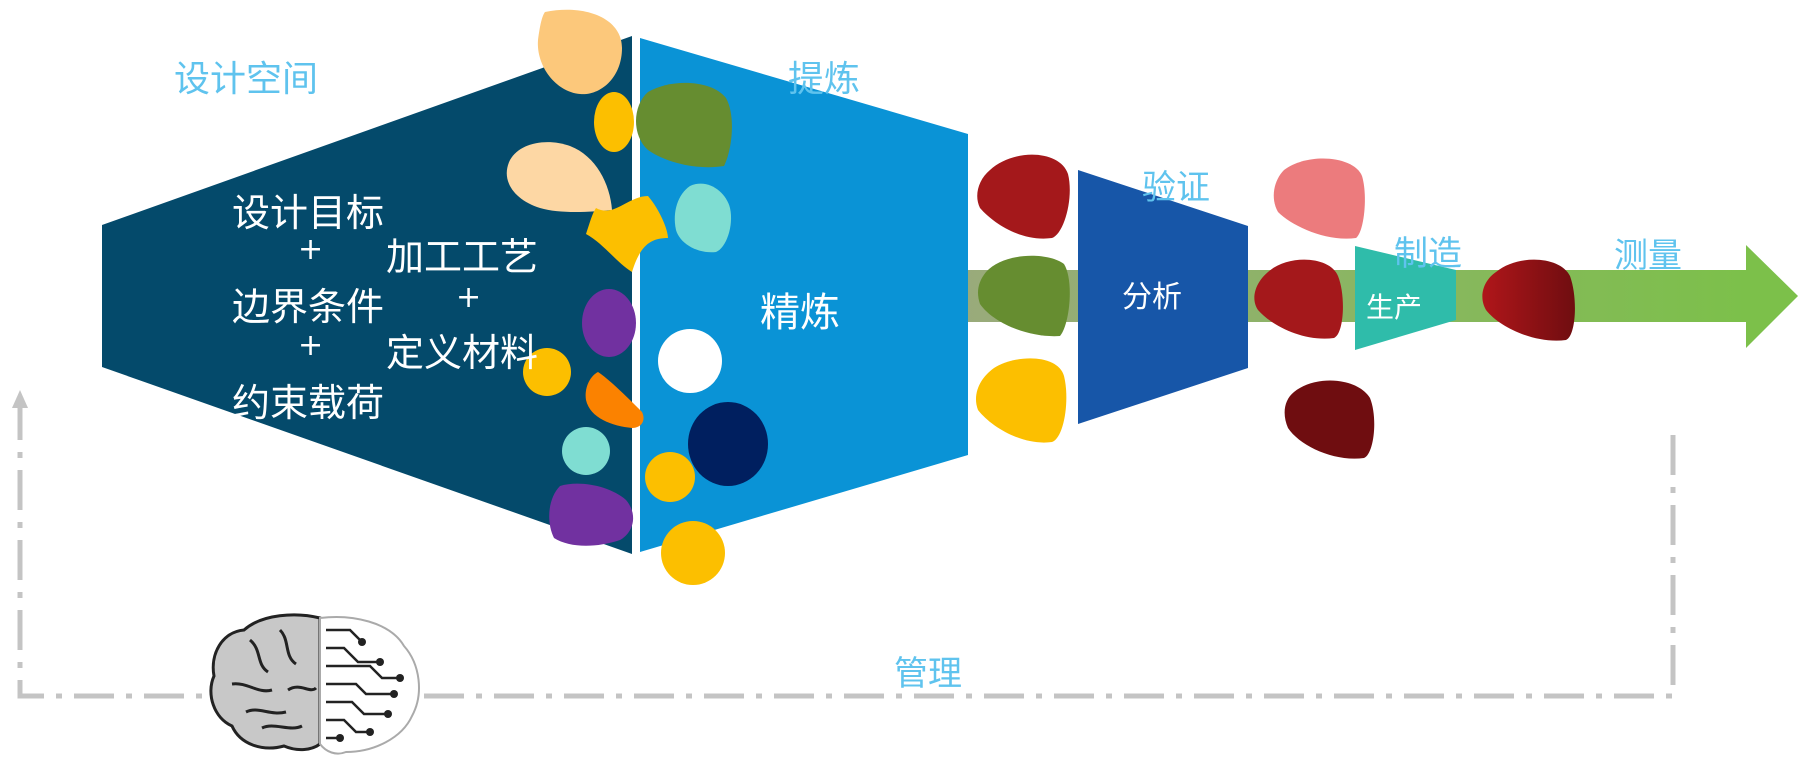 This screenshot has height=774, width=1798. Describe the element at coordinates (614, 400) in the screenshot. I see `pebble-orange` at that location.